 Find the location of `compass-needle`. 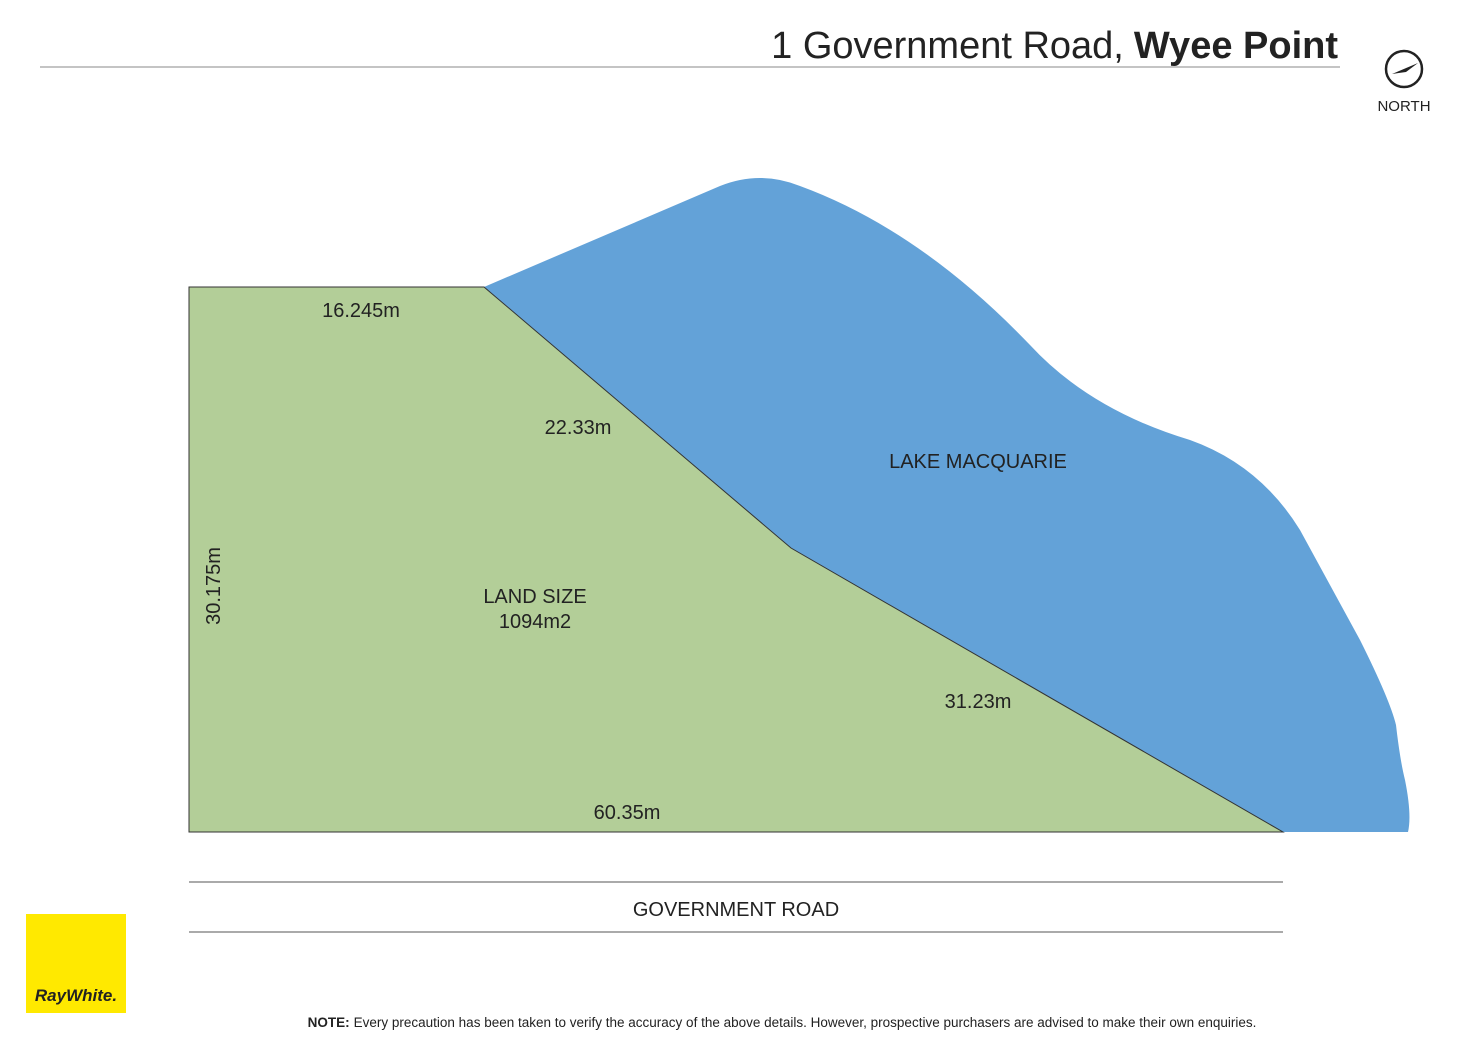

compass-needle is located at coordinates (1405, 68).